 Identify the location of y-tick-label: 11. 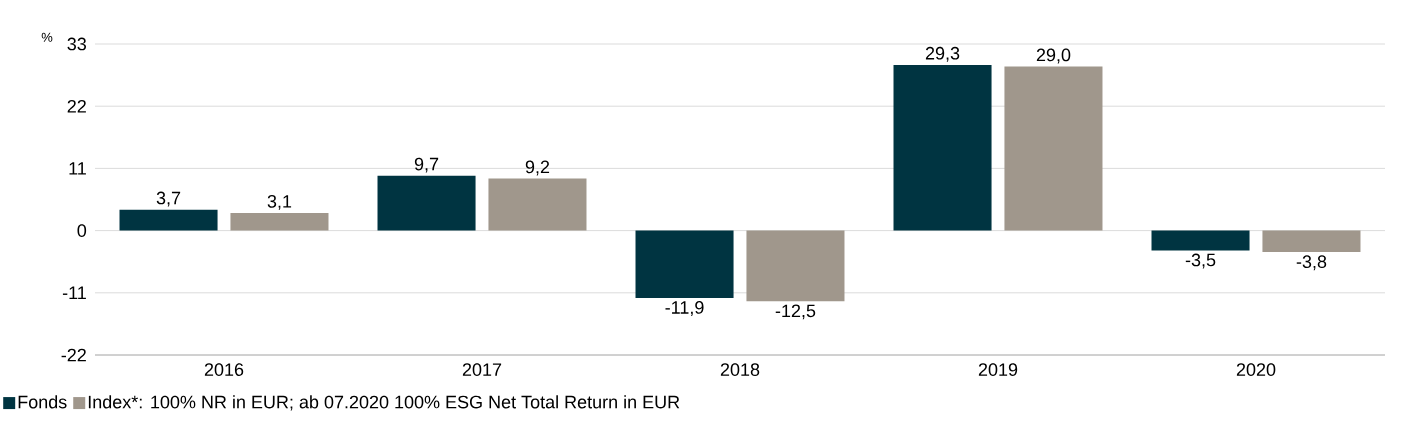
(77, 168).